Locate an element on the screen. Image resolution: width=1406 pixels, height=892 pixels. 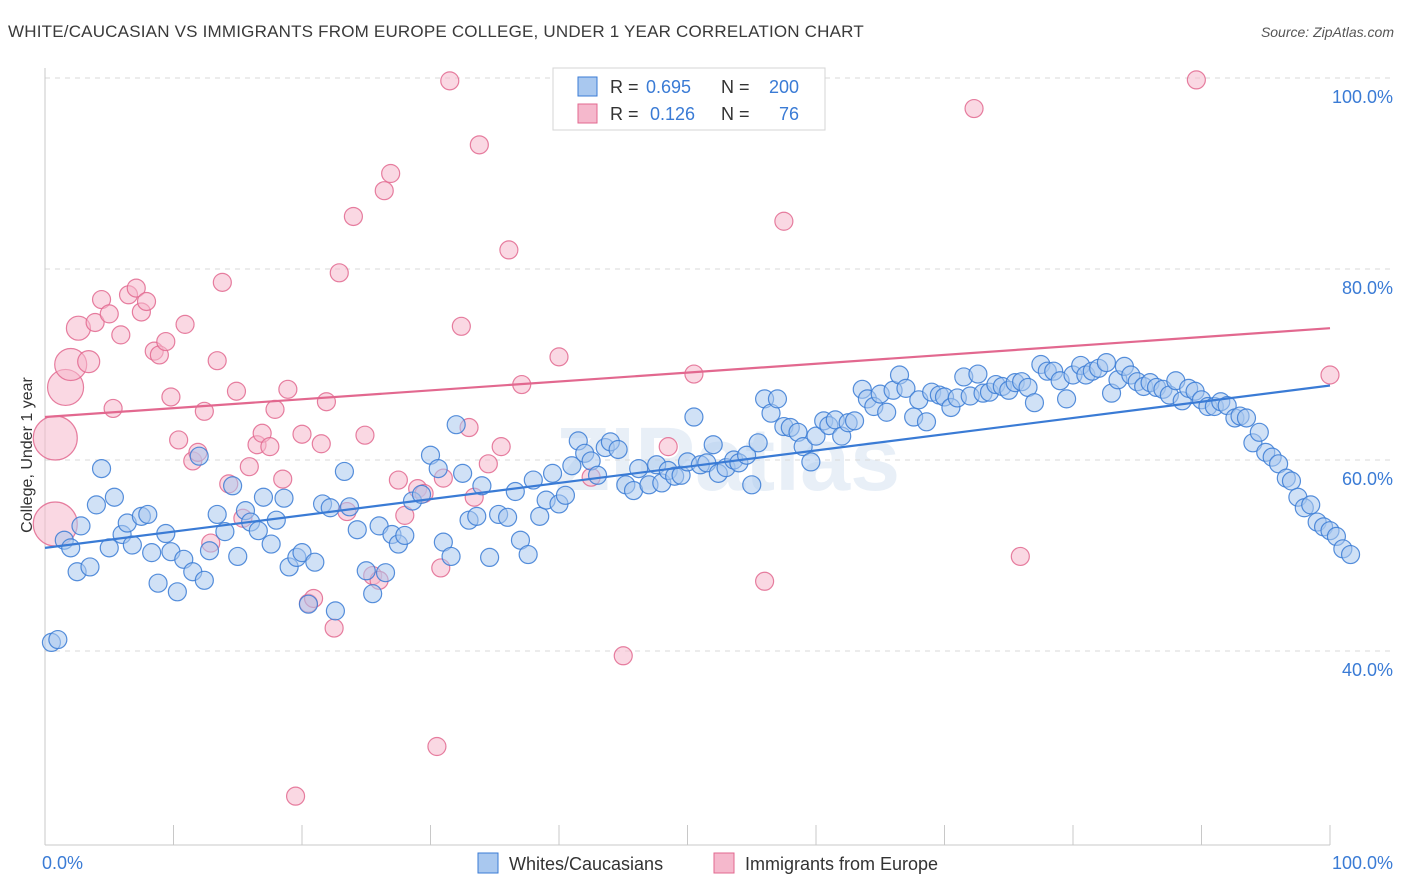
legend-label-whites: Whites/Caucasians is located at coordinates (586, 864).